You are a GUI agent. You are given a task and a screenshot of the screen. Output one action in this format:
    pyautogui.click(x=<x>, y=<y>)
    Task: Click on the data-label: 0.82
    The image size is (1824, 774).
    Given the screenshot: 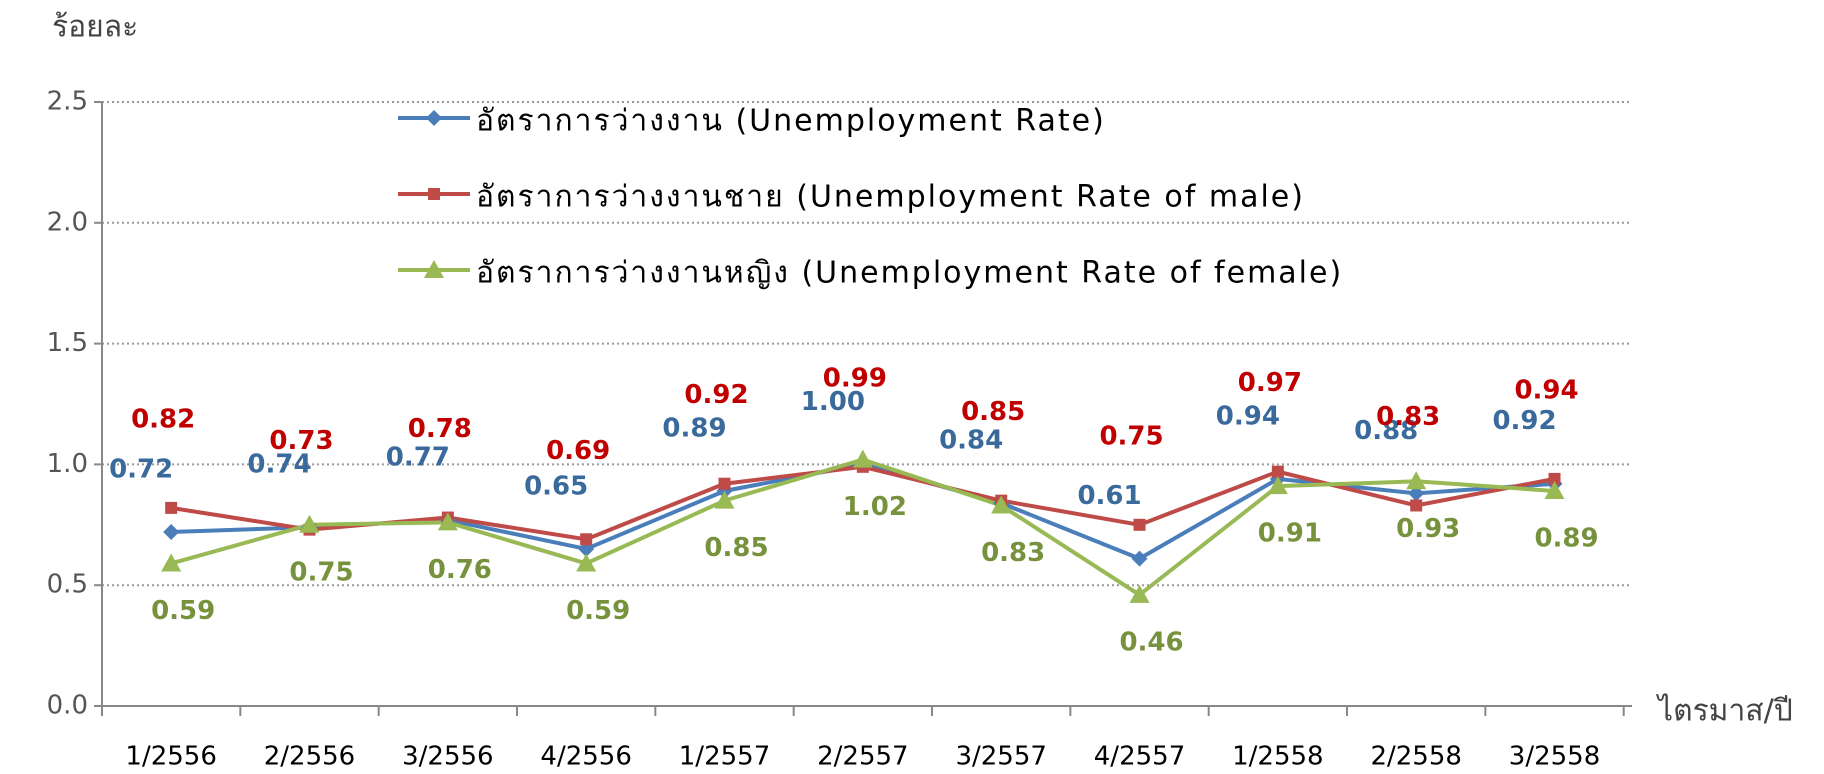 What is the action you would take?
    pyautogui.click(x=163, y=419)
    